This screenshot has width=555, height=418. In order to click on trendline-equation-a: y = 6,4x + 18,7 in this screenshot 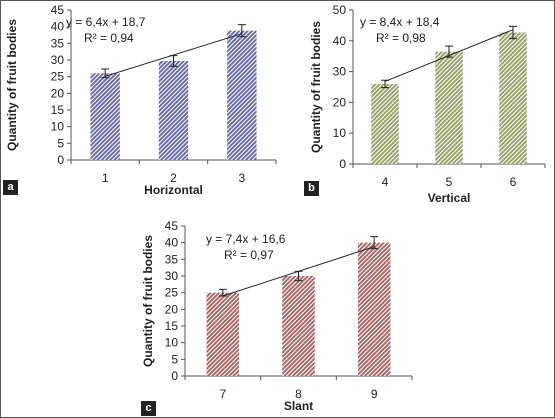, I will do `click(106, 22)`.